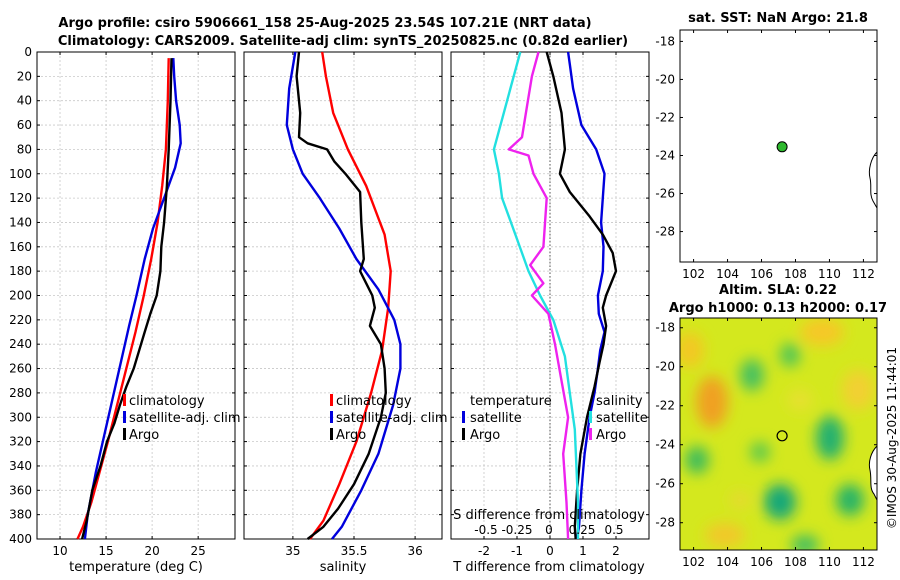 The width and height of the screenshot is (900, 580). What do you see at coordinates (611, 435) in the screenshot?
I see `legend-label-s-argo: Argo` at bounding box center [611, 435].